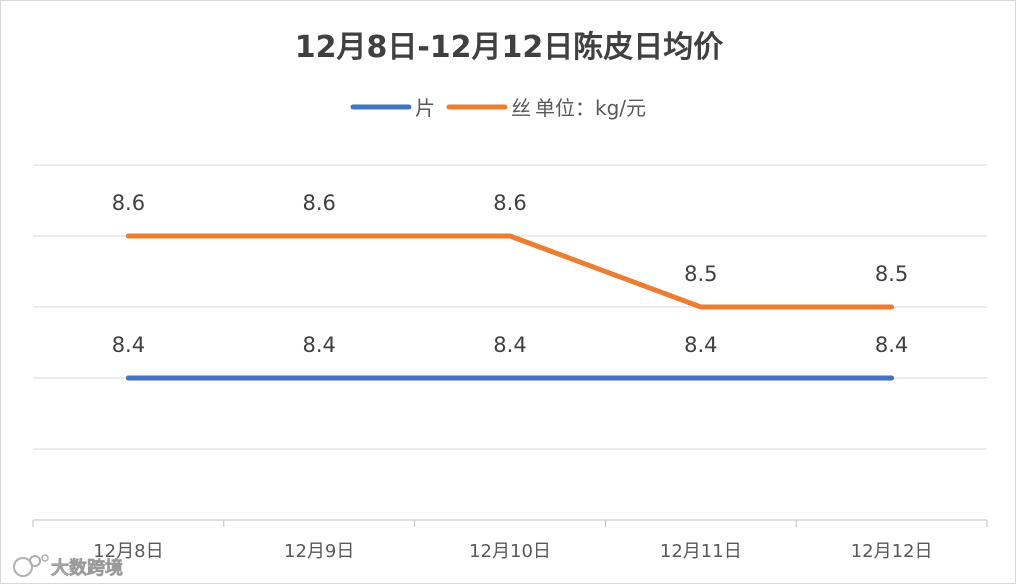 This screenshot has width=1016, height=585. I want to click on x-tick-label: 12月10日, so click(510, 551).